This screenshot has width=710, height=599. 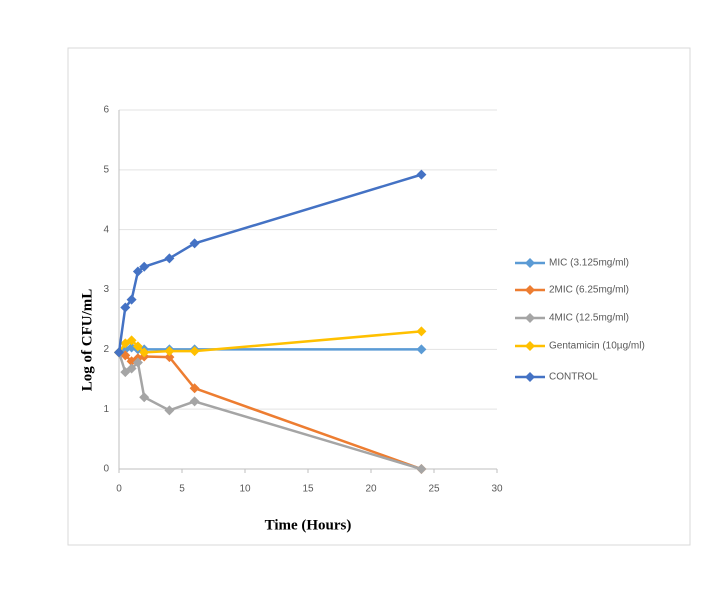 What do you see at coordinates (87, 340) in the screenshot?
I see `y-axis-title: Log of CFU/mL` at bounding box center [87, 340].